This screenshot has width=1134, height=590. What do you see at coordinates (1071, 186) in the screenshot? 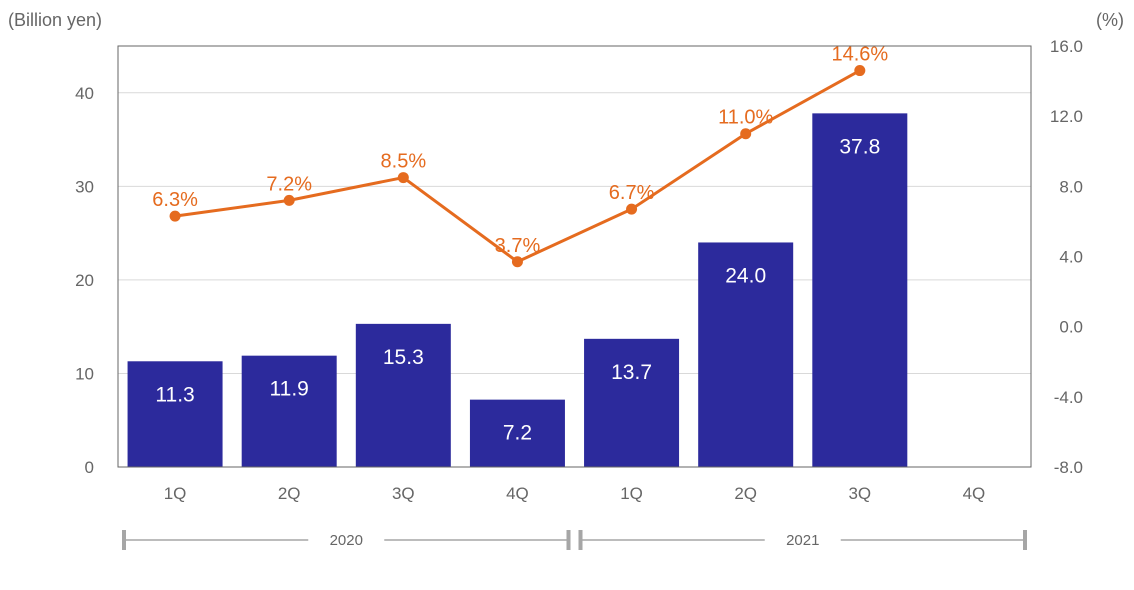
I see `right-axis-tick-label: 8.0` at bounding box center [1071, 186].